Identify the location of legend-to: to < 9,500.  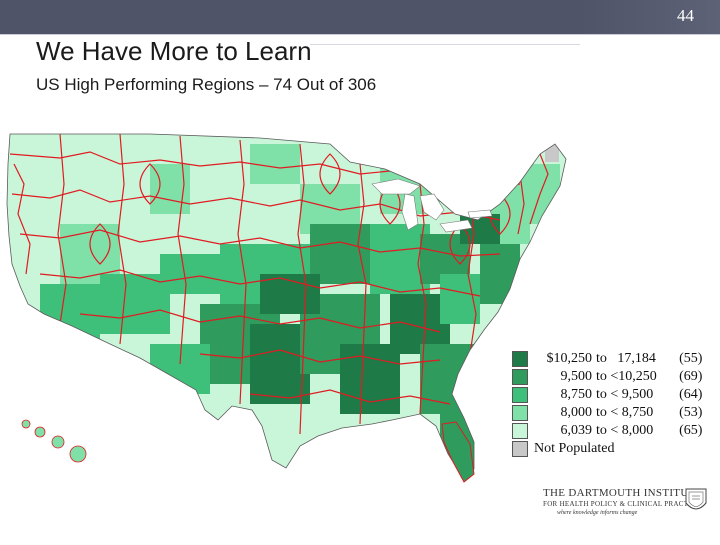
(625, 394).